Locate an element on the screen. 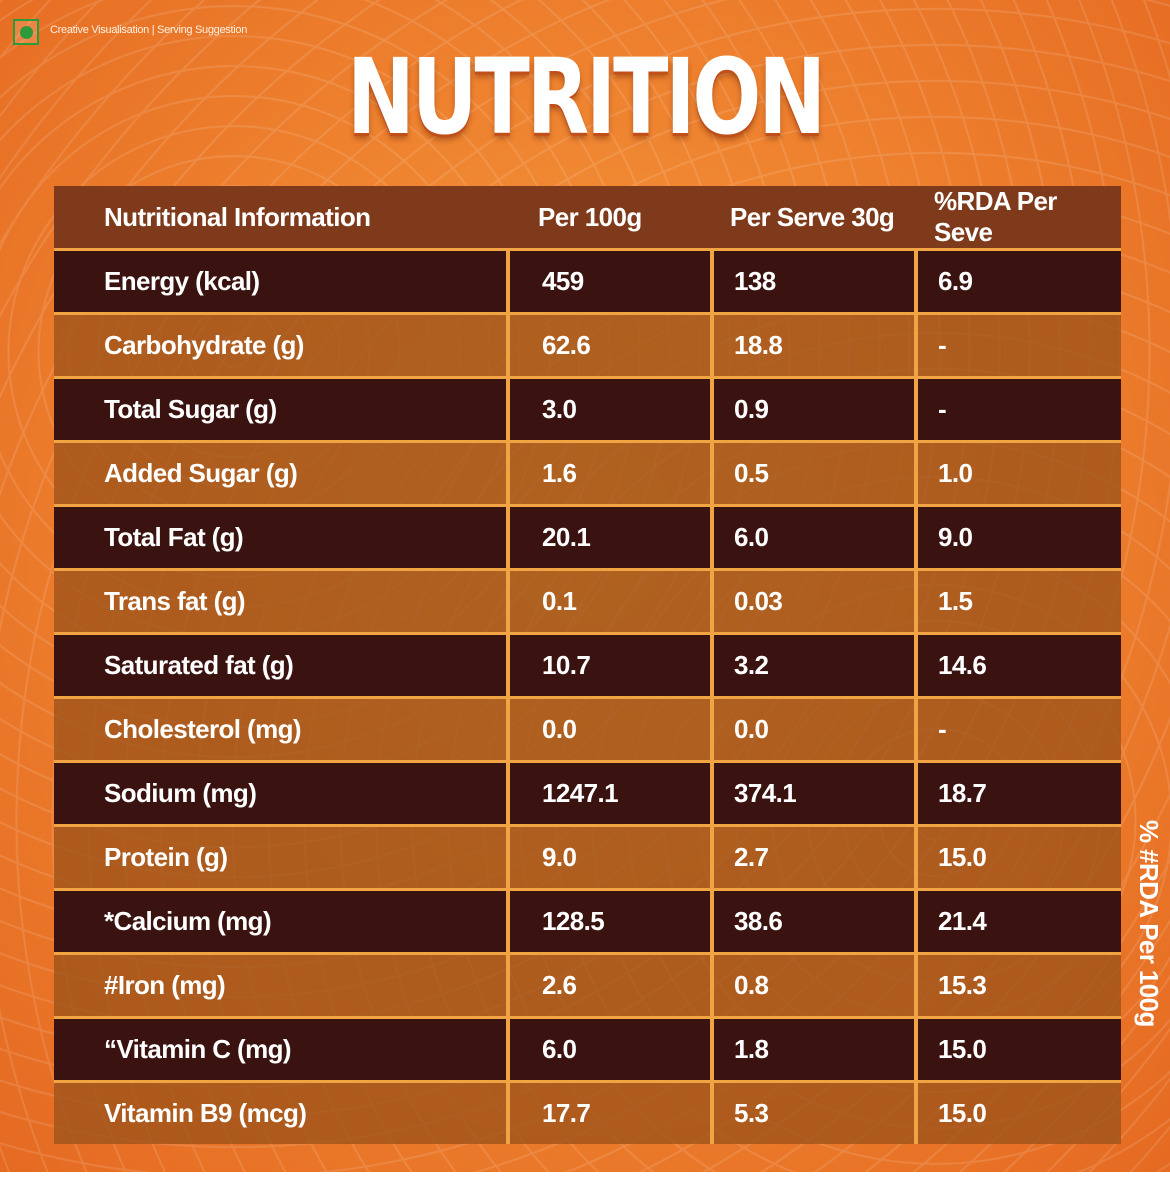 This screenshot has width=1170, height=1185. table-row: *Calcium (mg) 128.5 38.6 21.4 is located at coordinates (587, 920).